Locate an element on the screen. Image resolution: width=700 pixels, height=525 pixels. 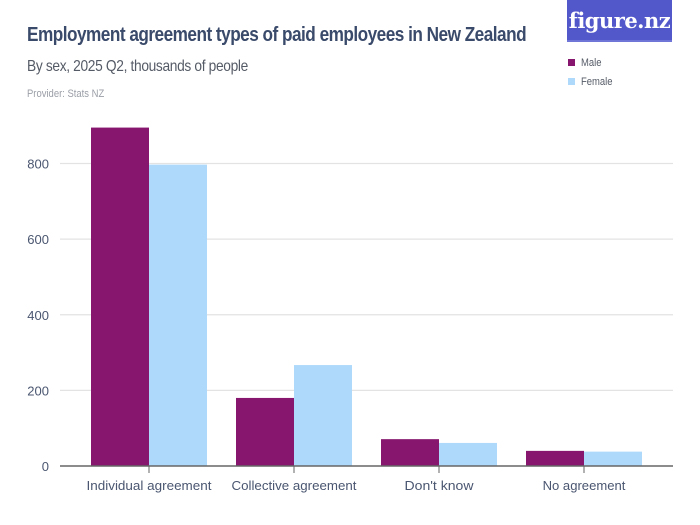
legend-item-male: Male is located at coordinates (593, 62).